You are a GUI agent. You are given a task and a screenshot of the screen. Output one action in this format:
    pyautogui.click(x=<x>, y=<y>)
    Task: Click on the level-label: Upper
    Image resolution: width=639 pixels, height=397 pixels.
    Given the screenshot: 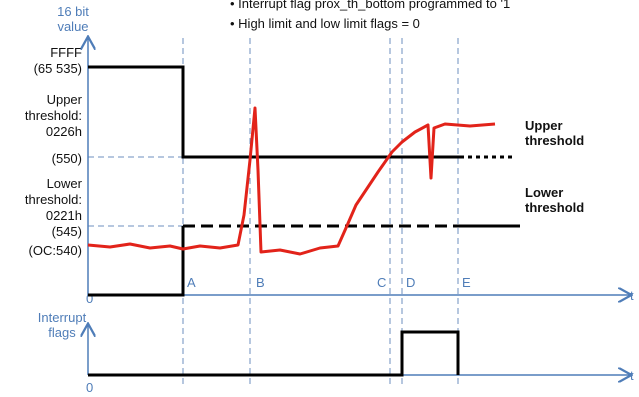 What is the action you would take?
    pyautogui.click(x=65, y=99)
    